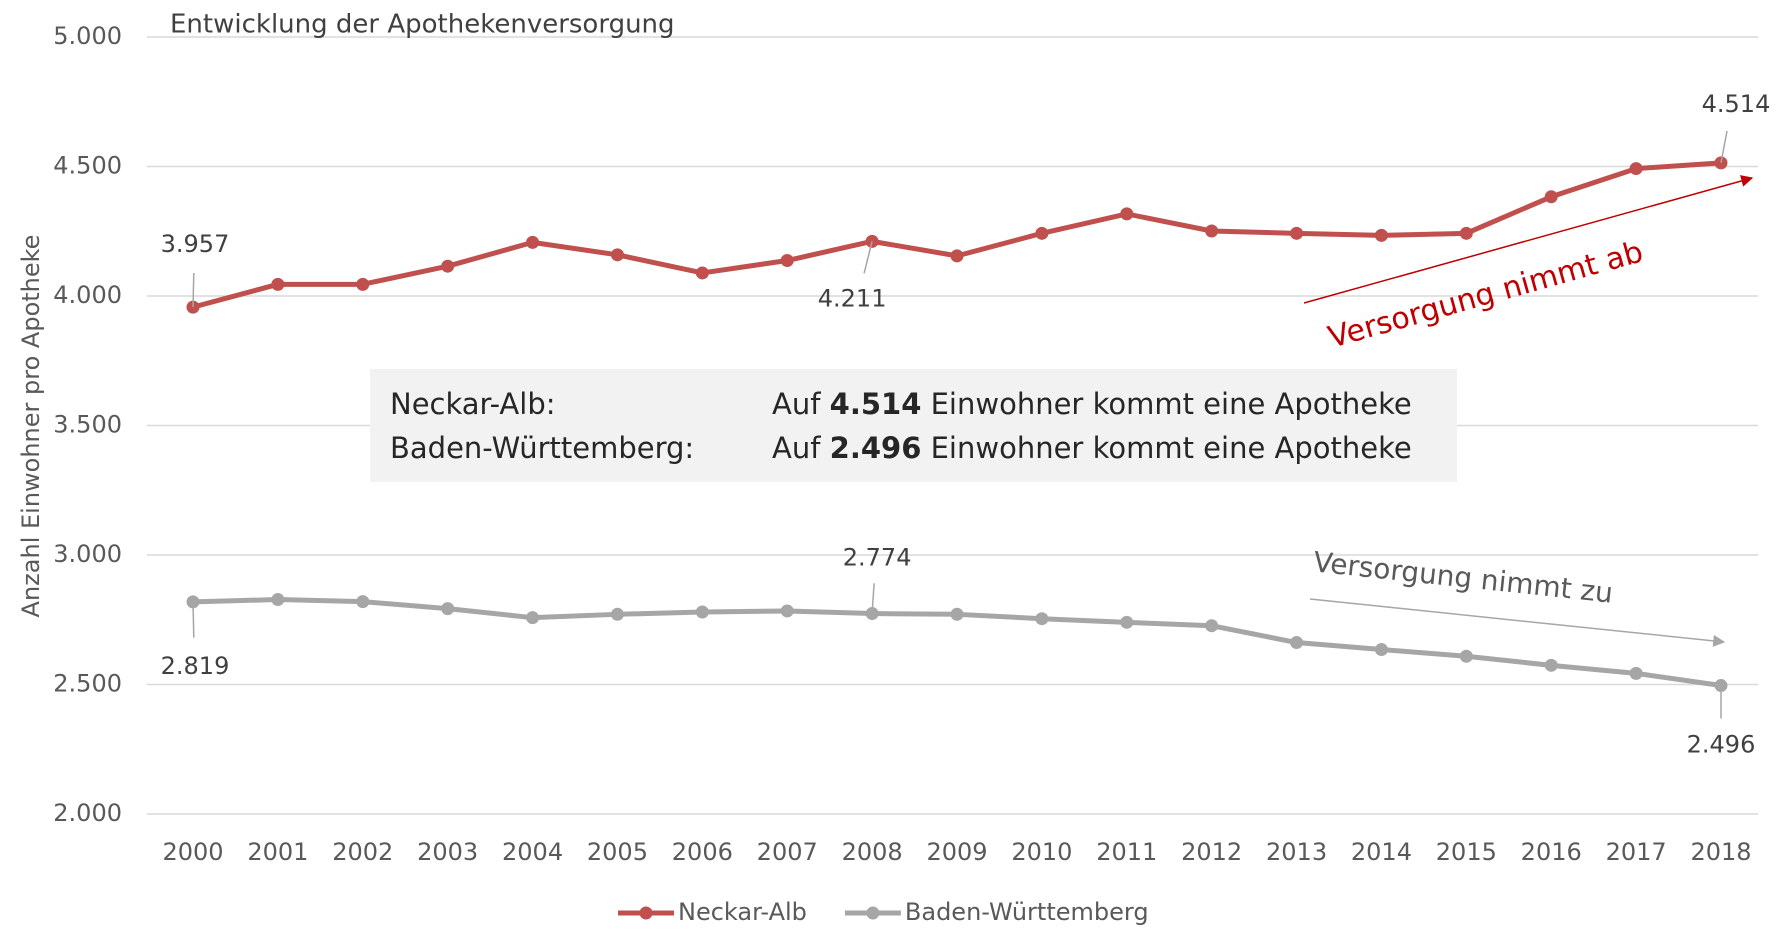  Describe the element at coordinates (1721, 745) in the screenshot. I see `value-label: 2.496` at that location.